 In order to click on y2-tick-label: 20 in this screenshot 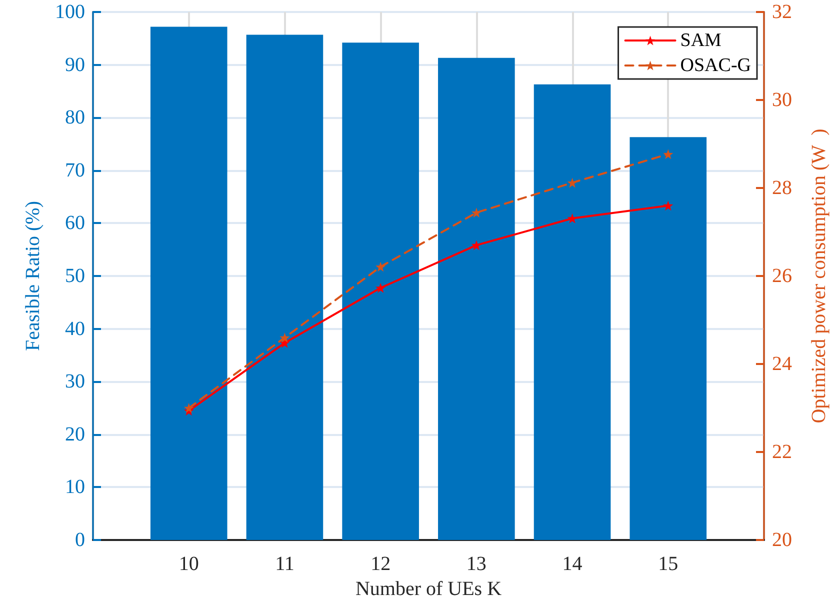, I will do `click(782, 540)`.